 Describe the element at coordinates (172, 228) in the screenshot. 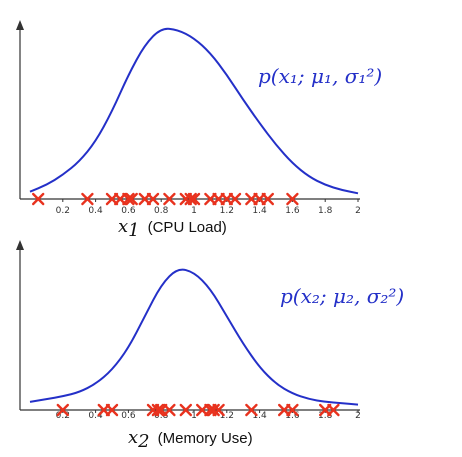

I see `x-axis-label: x1 (CPU Load)` at that location.